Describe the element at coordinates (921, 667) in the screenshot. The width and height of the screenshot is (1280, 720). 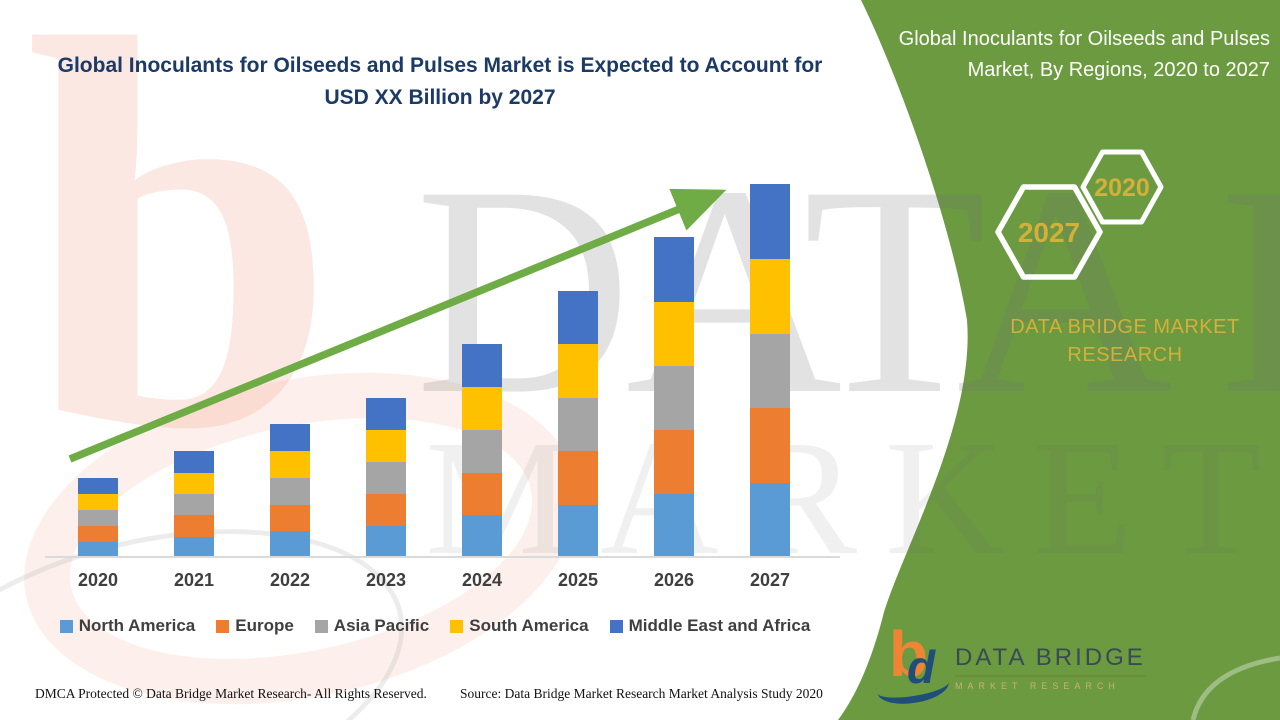
I see `logo-d-glyph: d` at that location.